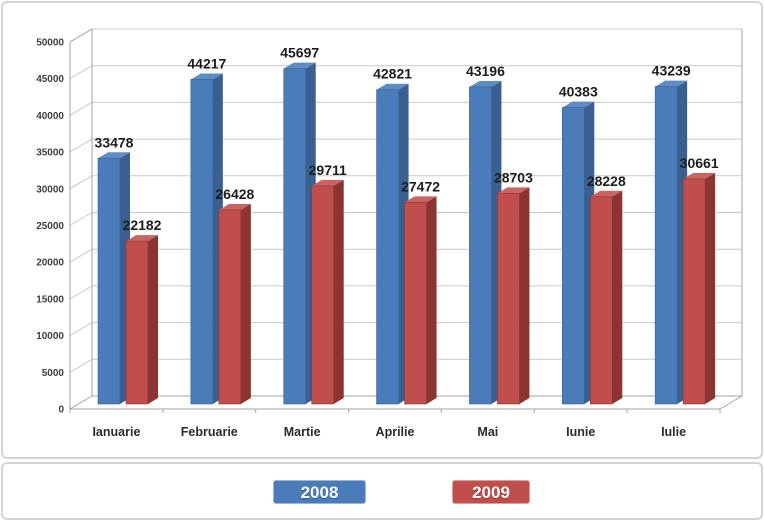 The image size is (764, 525). Describe the element at coordinates (508, 299) in the screenshot. I see `bar-2009-mai` at that location.